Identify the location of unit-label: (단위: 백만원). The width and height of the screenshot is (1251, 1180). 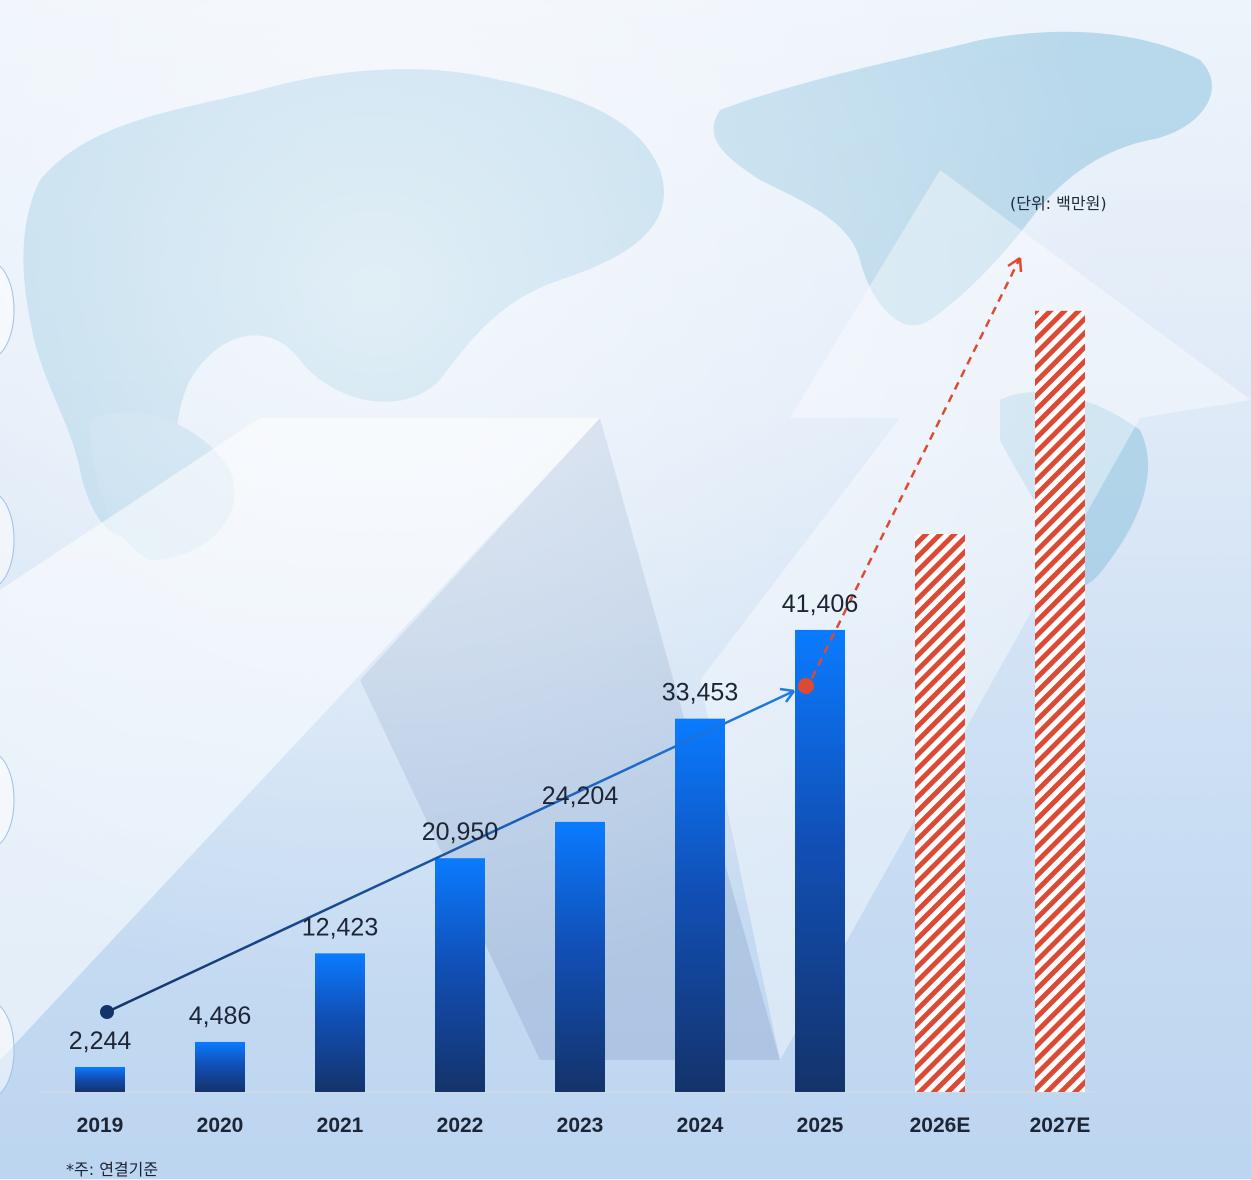
(1058, 203).